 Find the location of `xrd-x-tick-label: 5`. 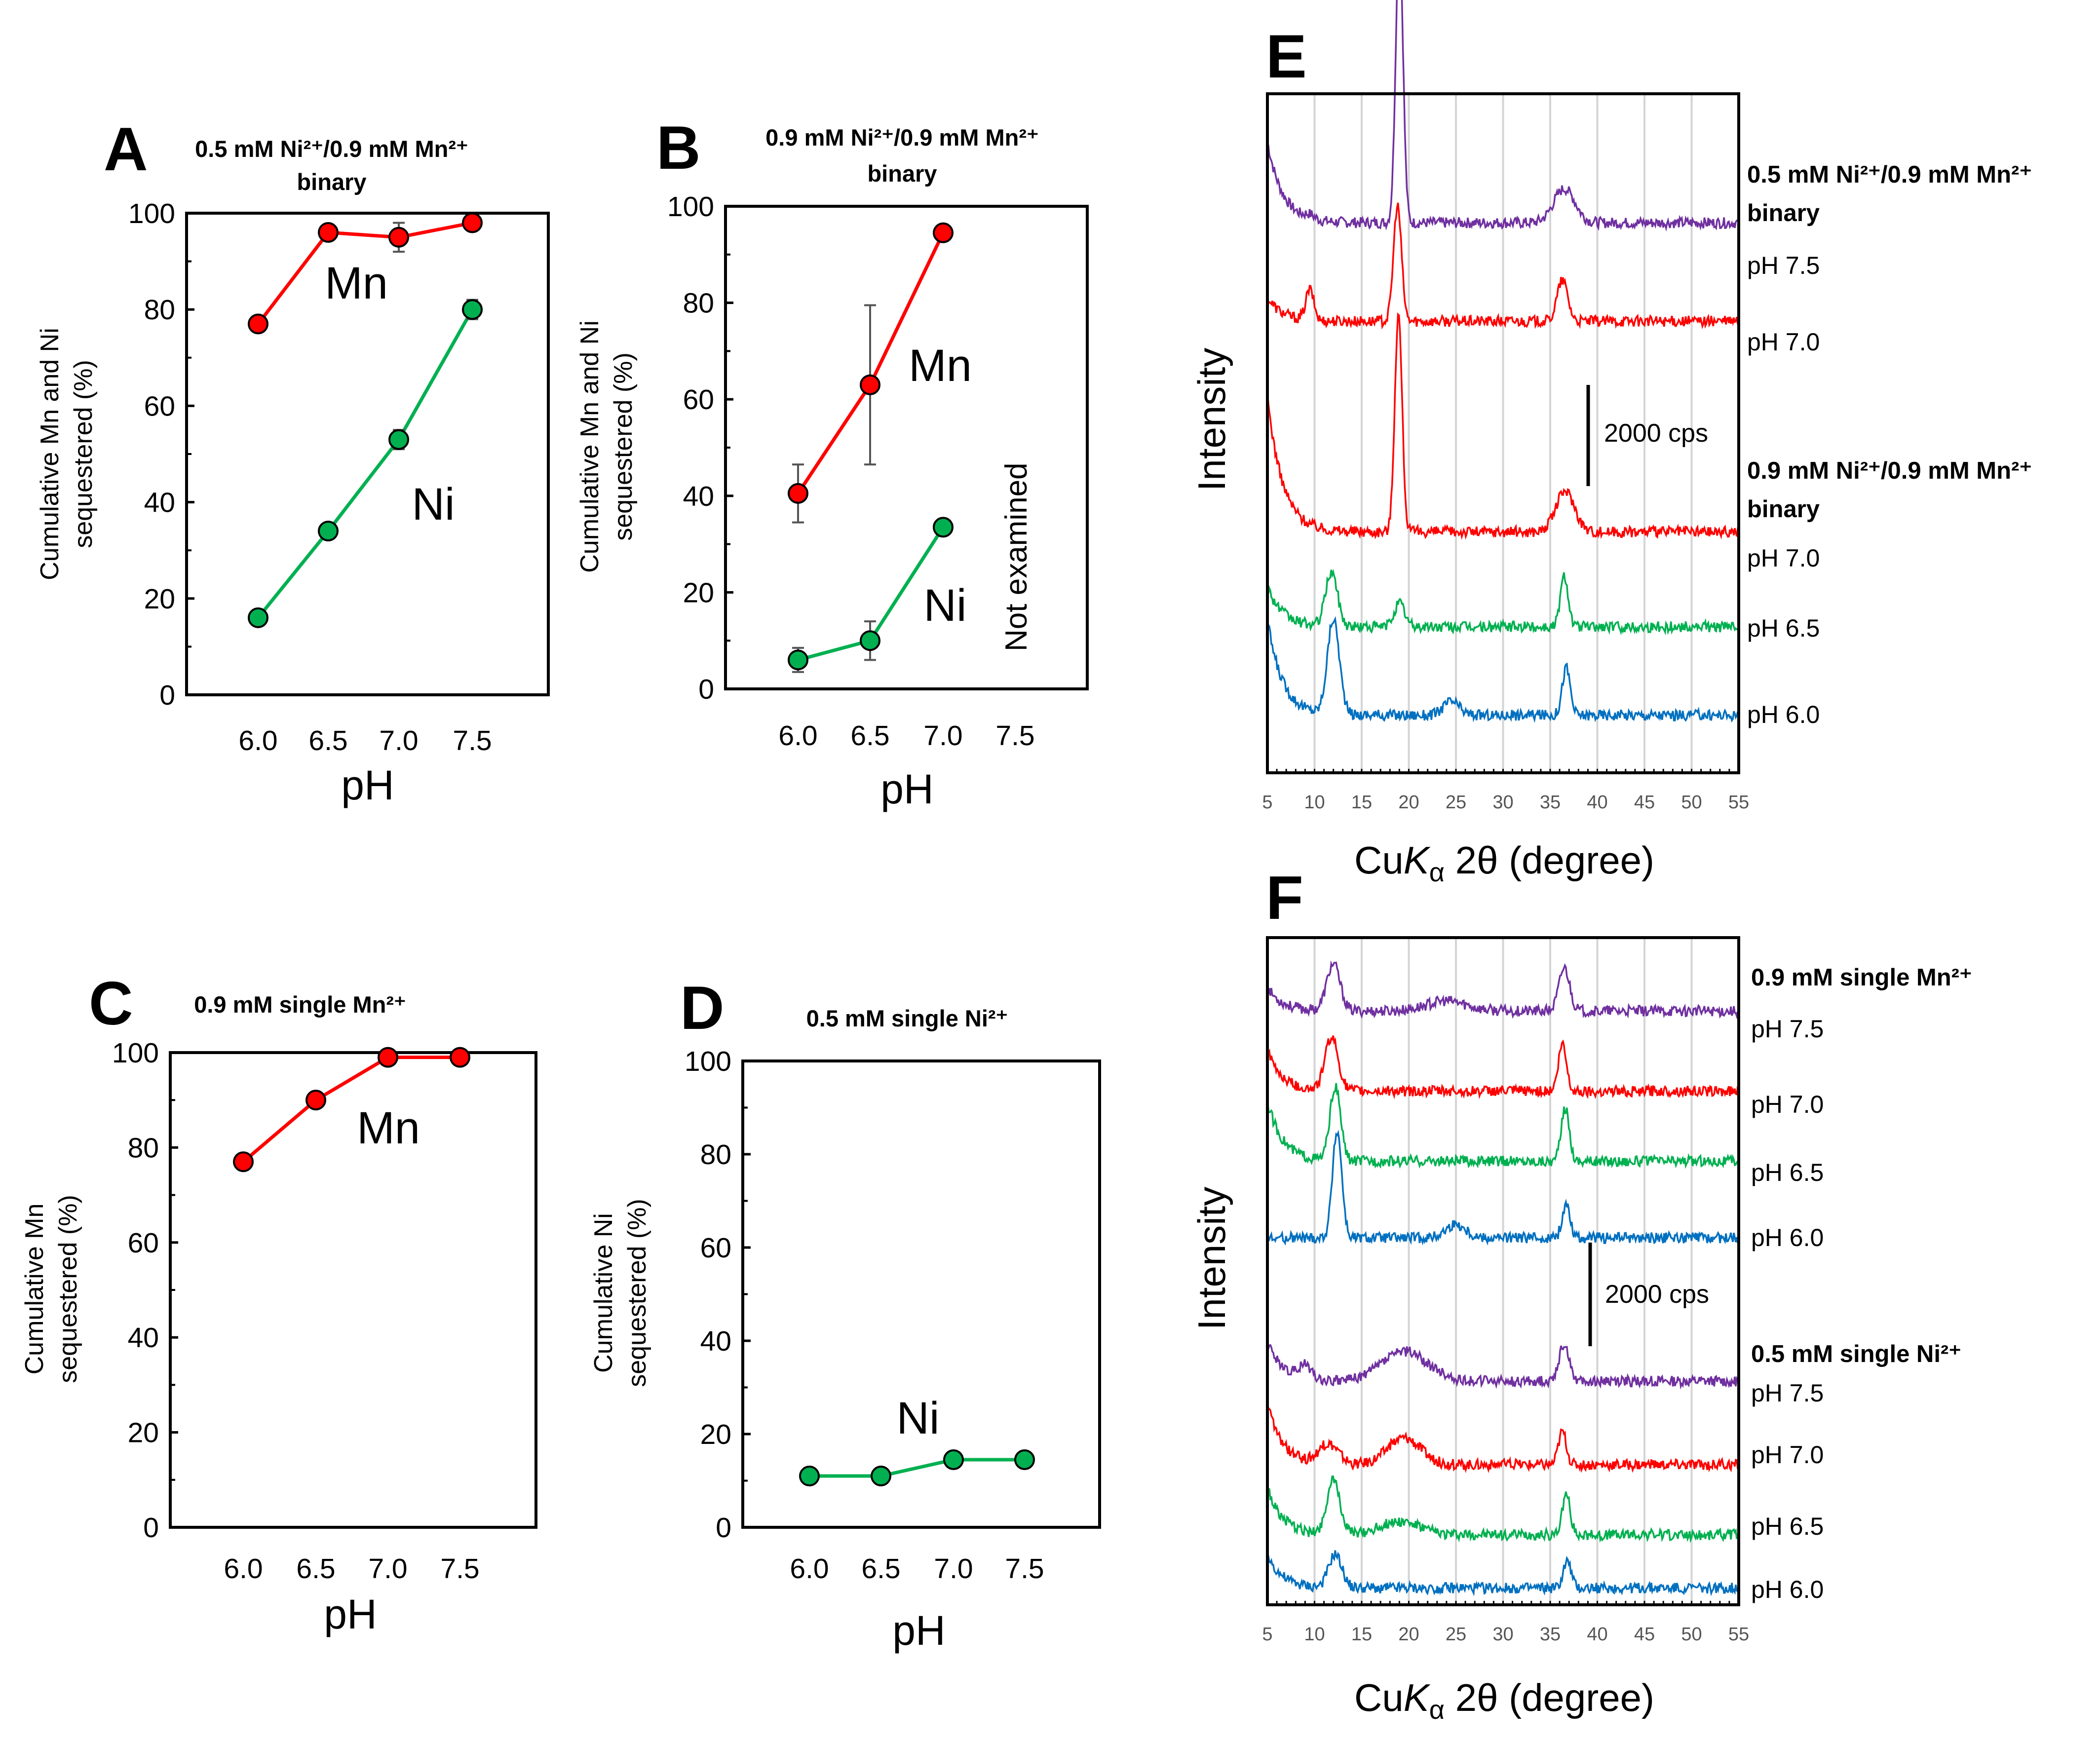

xrd-x-tick-label: 5 is located at coordinates (1267, 1634).